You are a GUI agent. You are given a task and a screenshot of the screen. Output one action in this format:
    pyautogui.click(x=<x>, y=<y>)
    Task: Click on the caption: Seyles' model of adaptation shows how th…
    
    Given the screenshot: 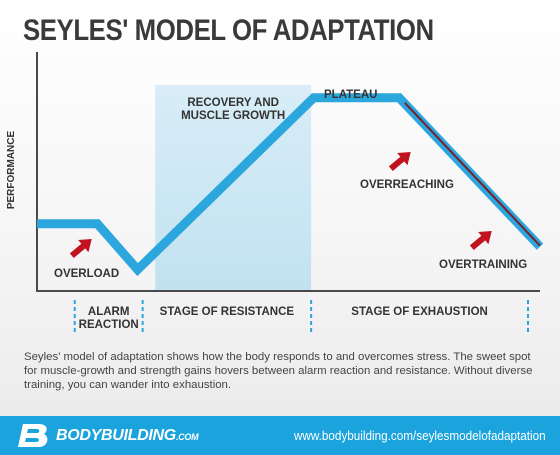 What is the action you would take?
    pyautogui.click(x=278, y=371)
    